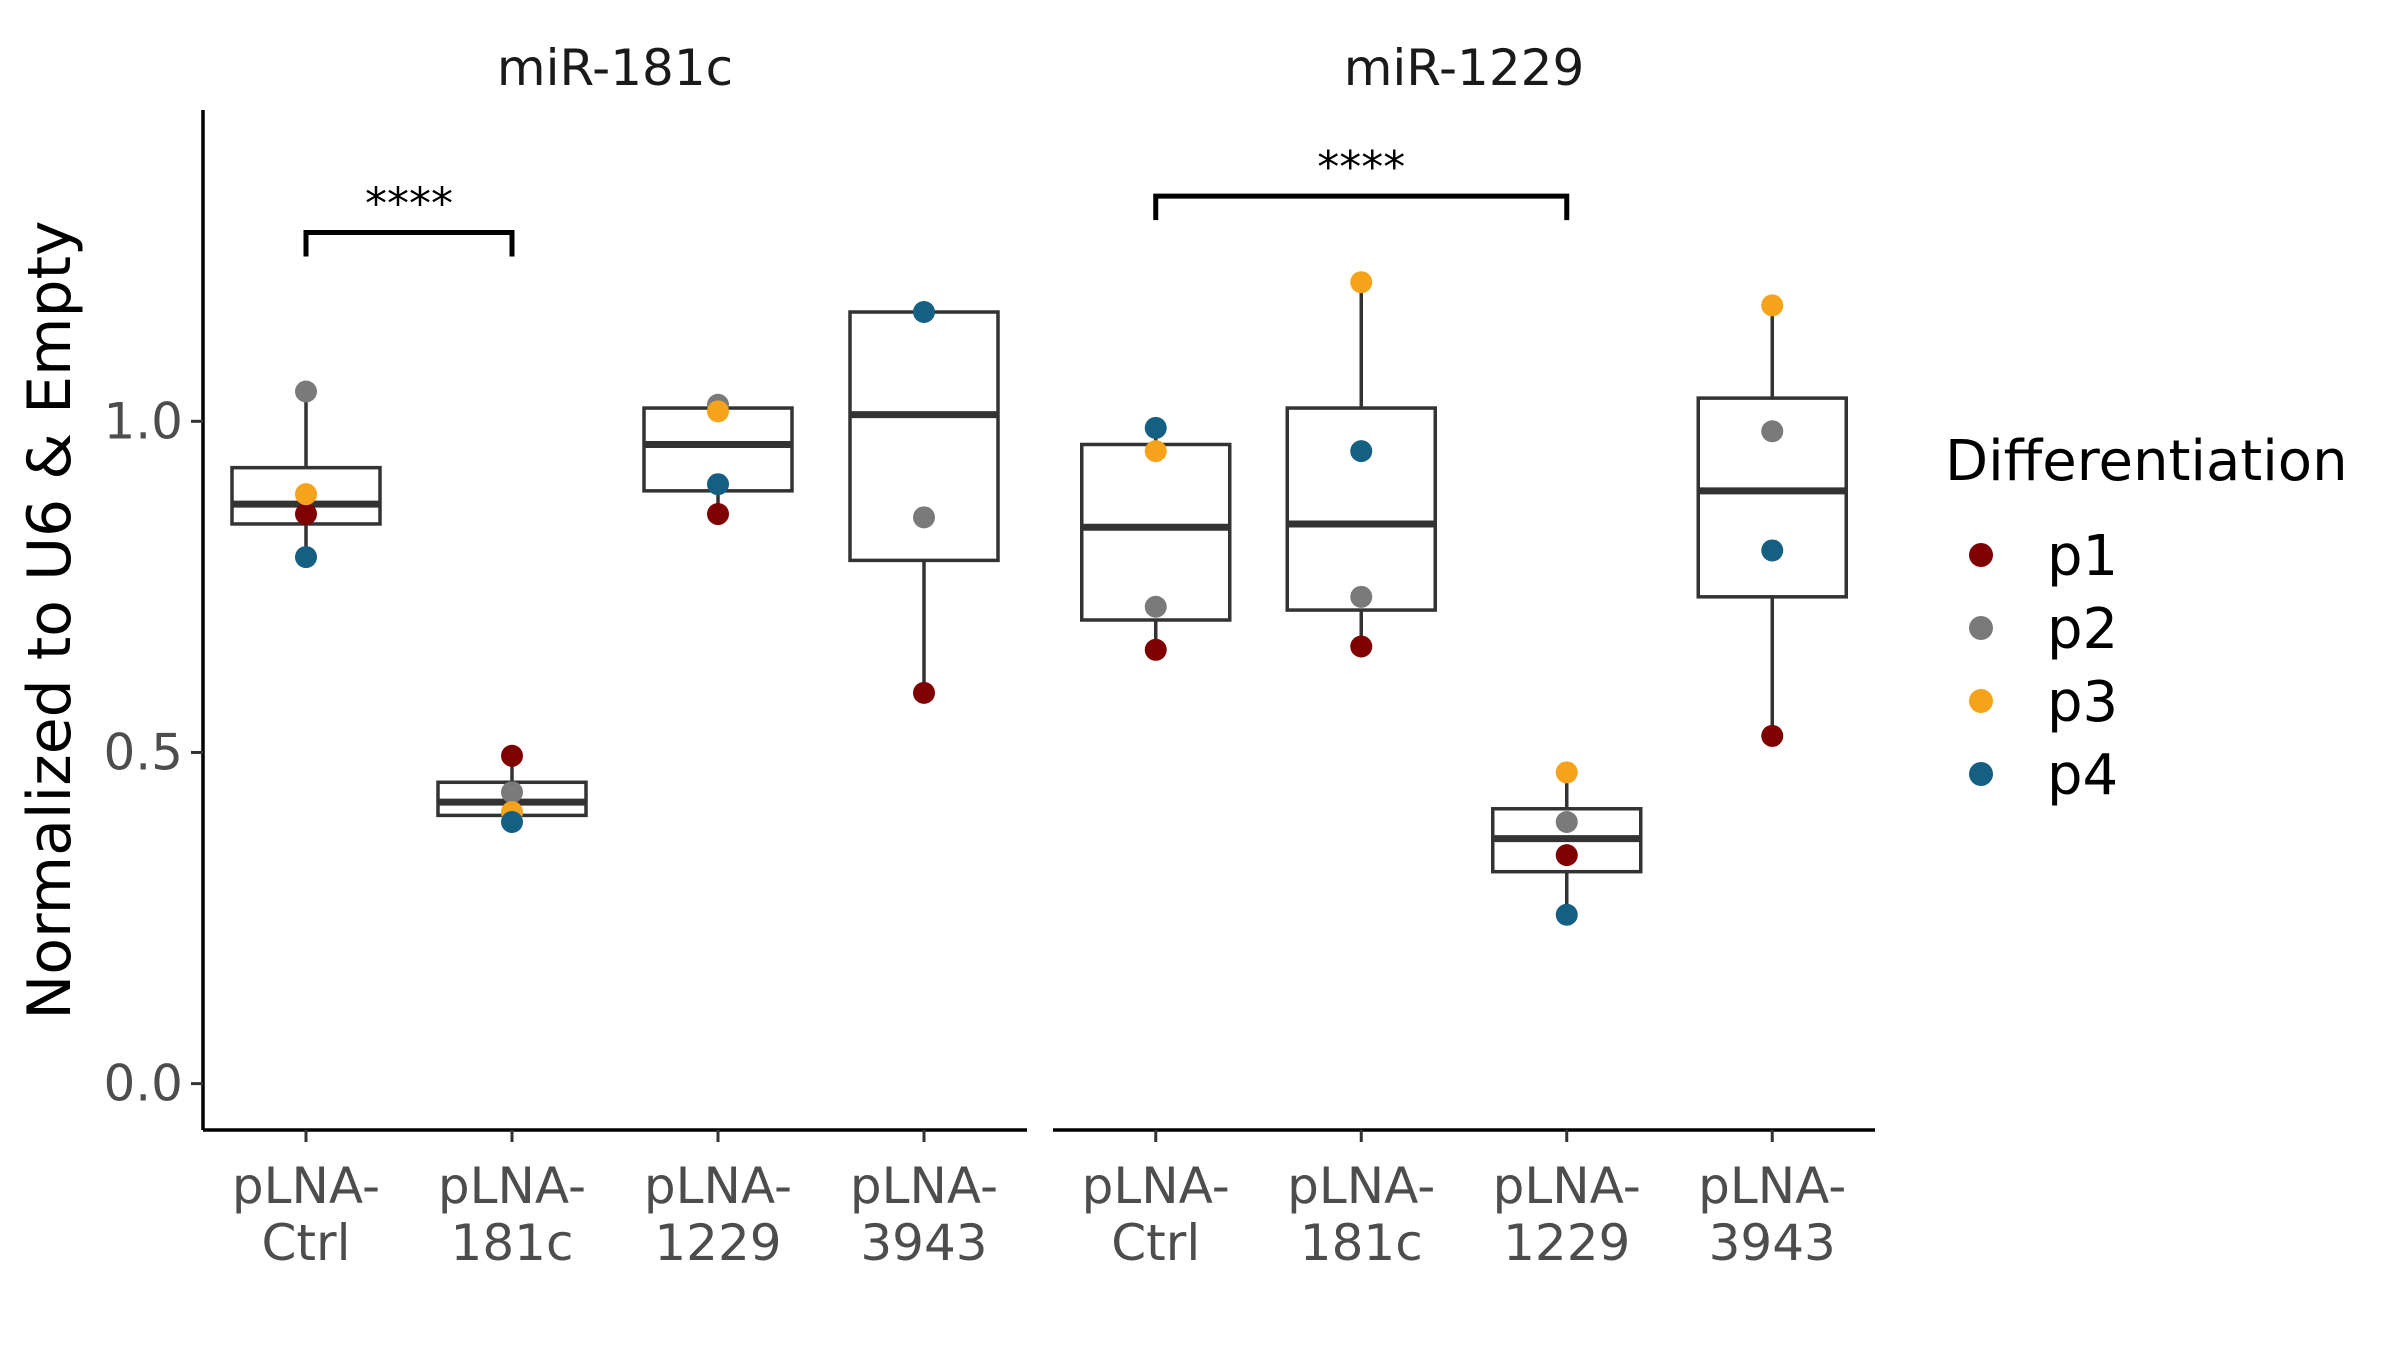 The height and width of the screenshot is (1350, 2400). Describe the element at coordinates (2082, 775) in the screenshot. I see `legend-label: p4` at that location.